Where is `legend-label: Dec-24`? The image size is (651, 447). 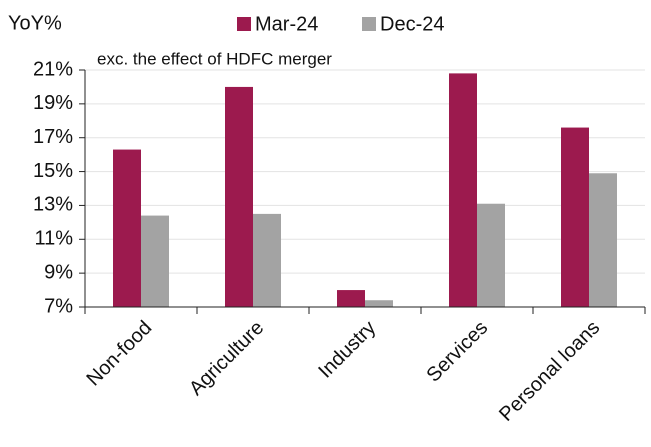 legend-label: Dec-24 is located at coordinates (412, 24).